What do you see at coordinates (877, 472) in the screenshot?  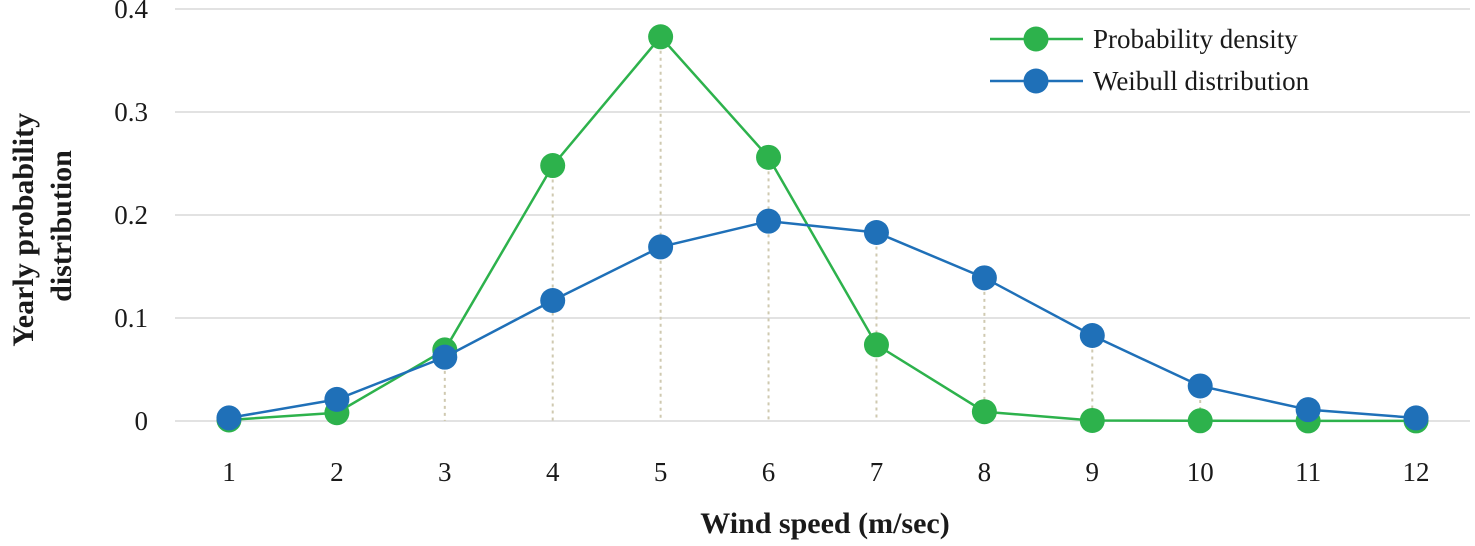 I see `x-tick-label: 7` at bounding box center [877, 472].